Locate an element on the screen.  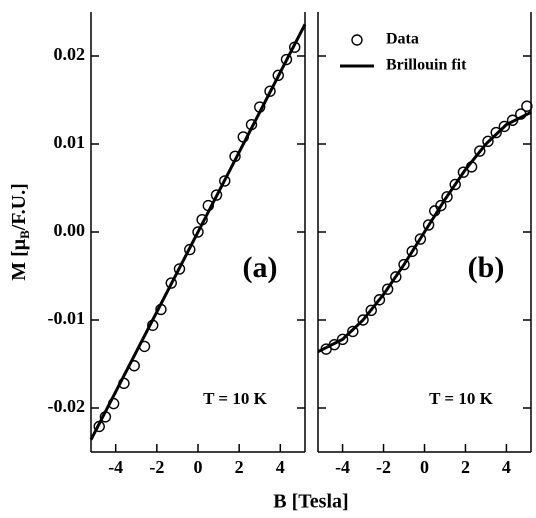
y-label-part: M [μ is located at coordinates (19, 259).